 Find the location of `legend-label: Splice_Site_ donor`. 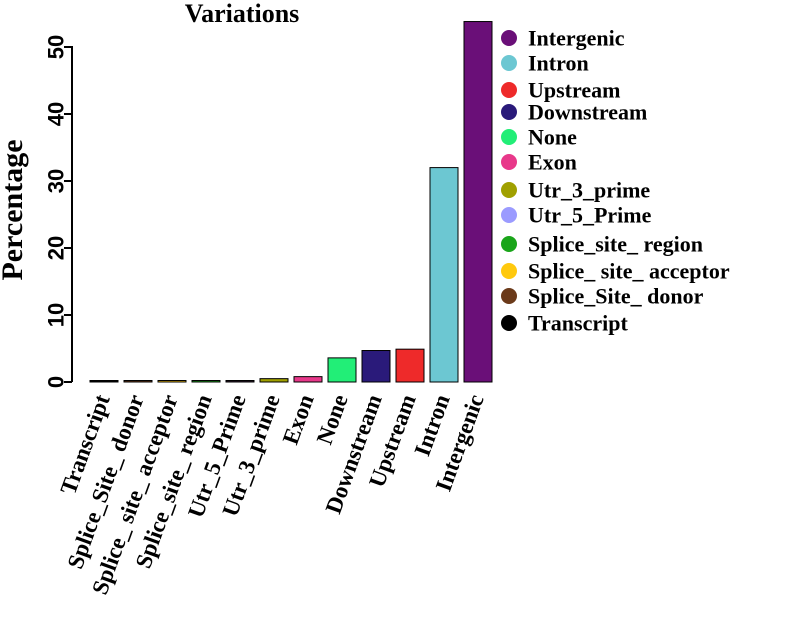

legend-label: Splice_Site_ donor is located at coordinates (616, 295).